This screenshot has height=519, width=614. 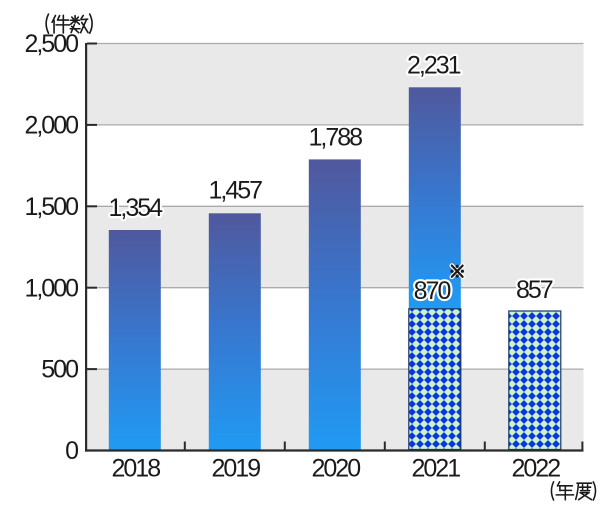 What do you see at coordinates (535, 469) in the screenshot?
I see `svg-text: 2022` at bounding box center [535, 469].